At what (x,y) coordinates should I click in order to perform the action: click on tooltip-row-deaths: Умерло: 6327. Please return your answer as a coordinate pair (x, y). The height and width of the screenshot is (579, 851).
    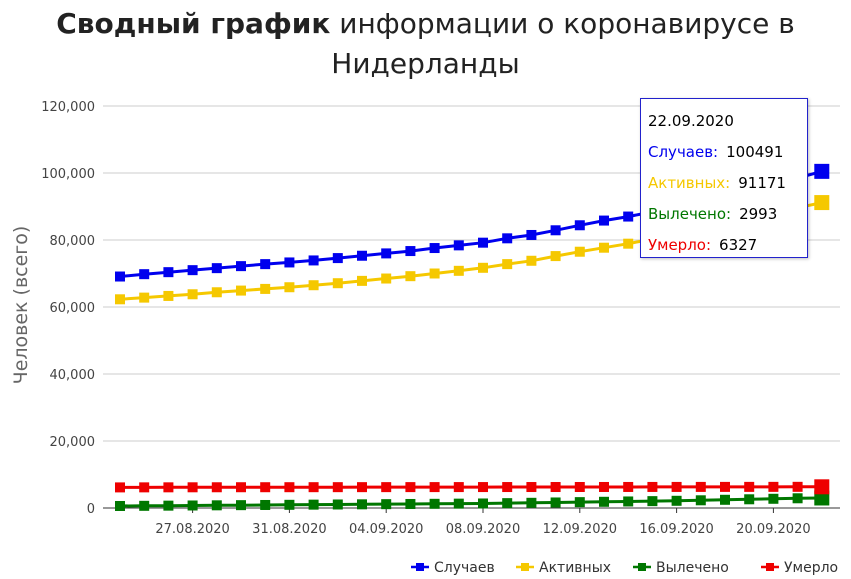
    Looking at the image, I should click on (727, 248).